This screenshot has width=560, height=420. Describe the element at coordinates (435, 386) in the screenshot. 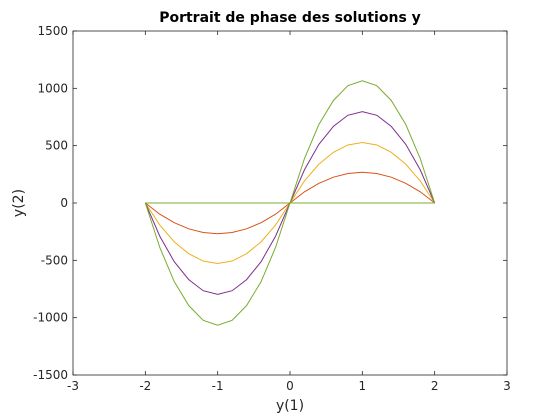

I see `x-tick-label-5: 2` at that location.